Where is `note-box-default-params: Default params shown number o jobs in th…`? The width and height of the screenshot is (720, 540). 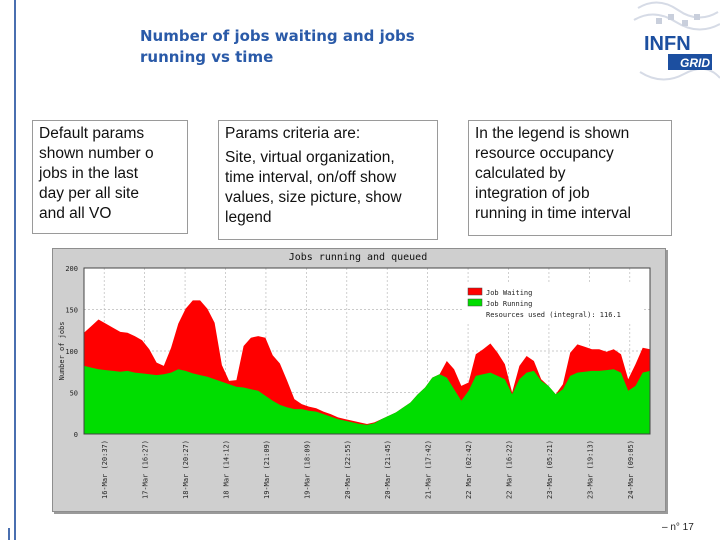
note-box-default-params: Default params shown number o jobs in th… is located at coordinates (110, 177).